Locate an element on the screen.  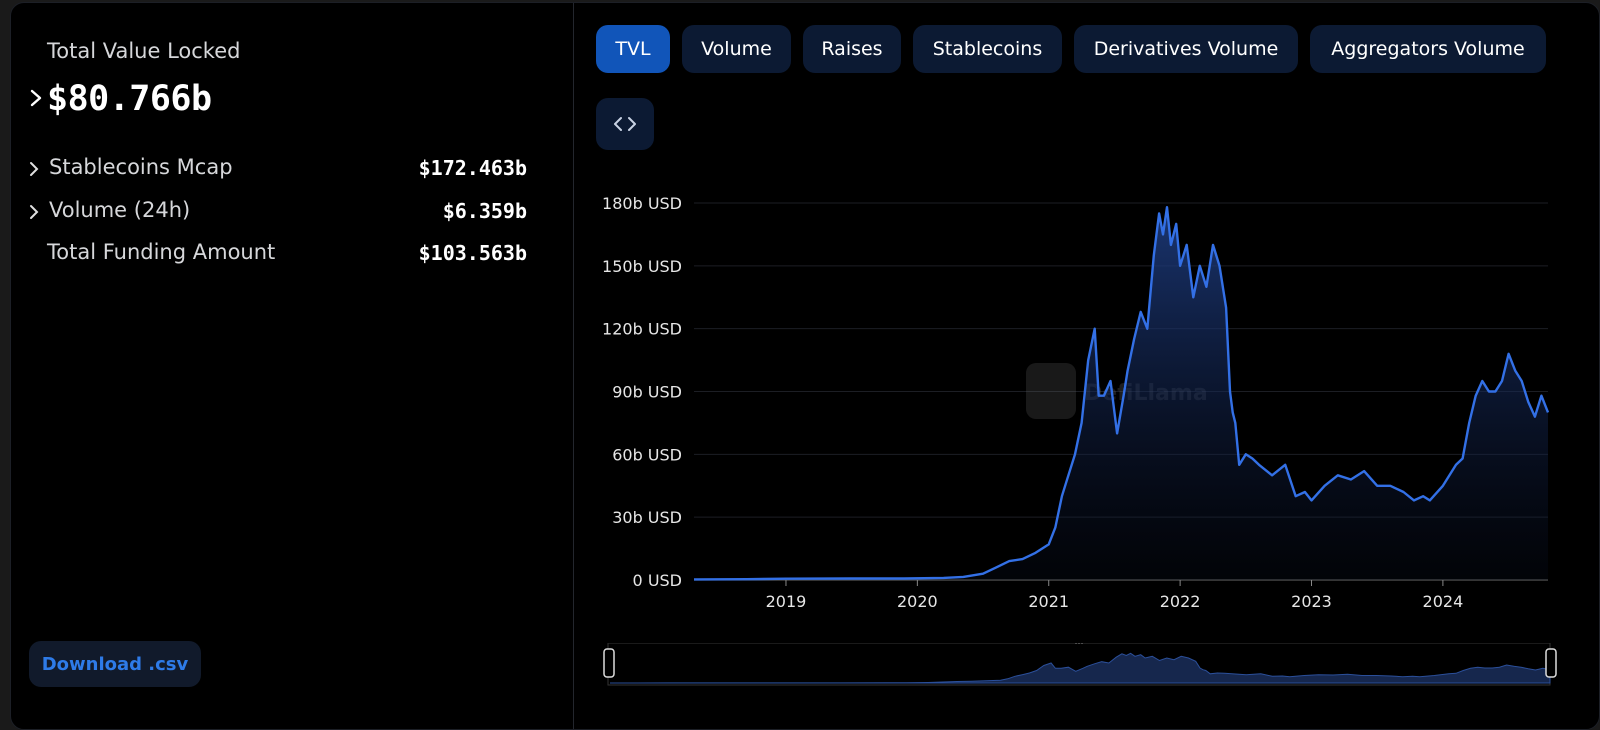
brush-preview-area is located at coordinates (1080, 668).